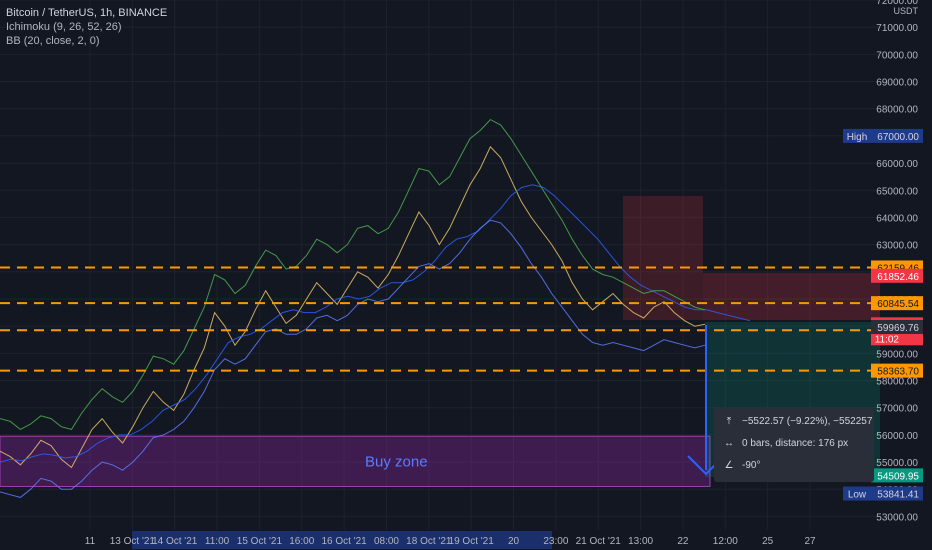 Image resolution: width=932 pixels, height=550 pixels. I want to click on time-tick-label: 11:00, so click(217, 541).